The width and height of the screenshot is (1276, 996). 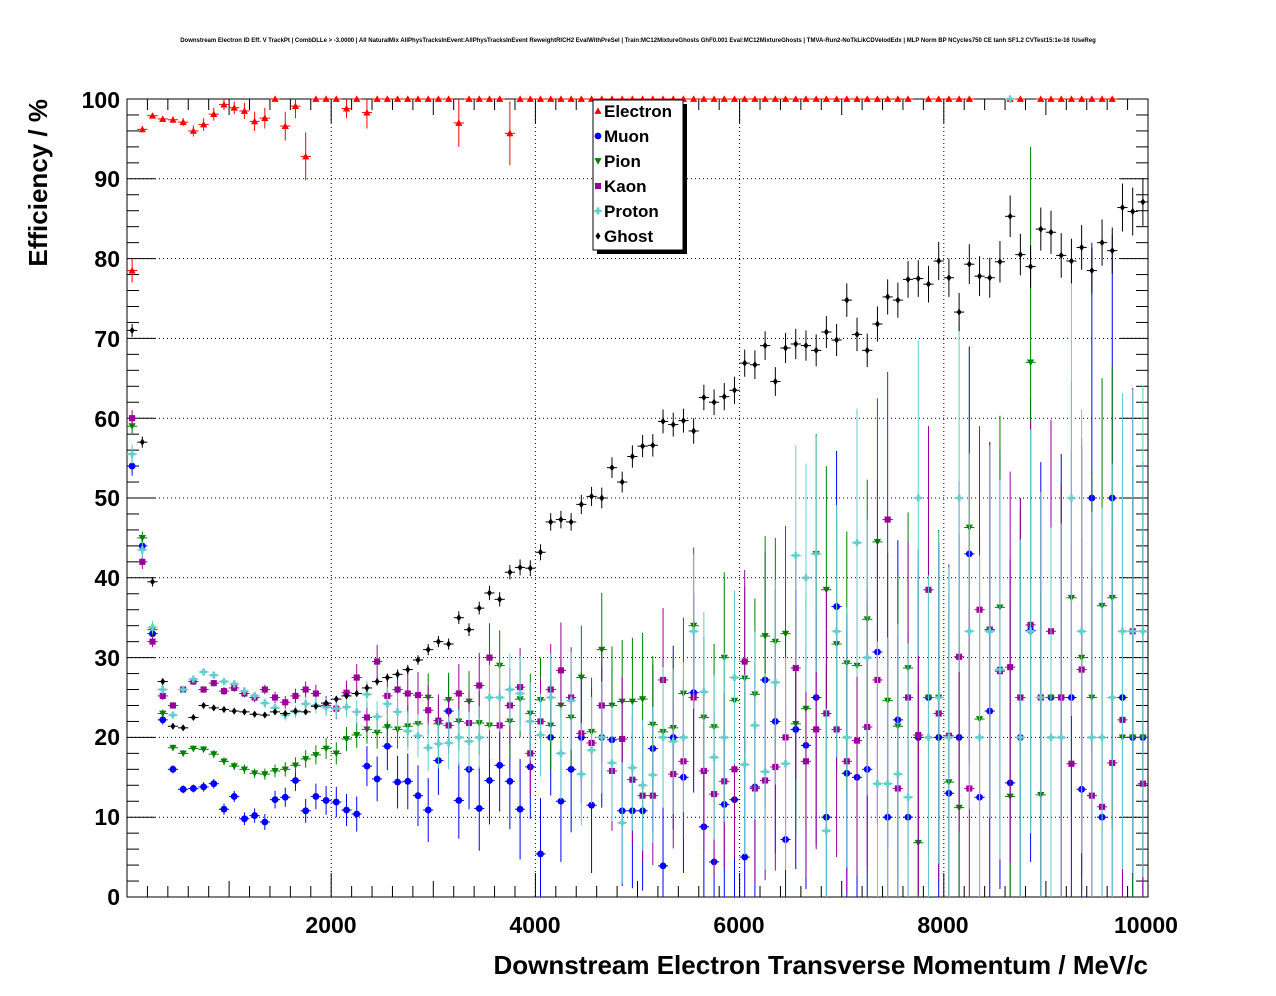 What do you see at coordinates (107, 817) in the screenshot?
I see `y-tick-label: 10` at bounding box center [107, 817].